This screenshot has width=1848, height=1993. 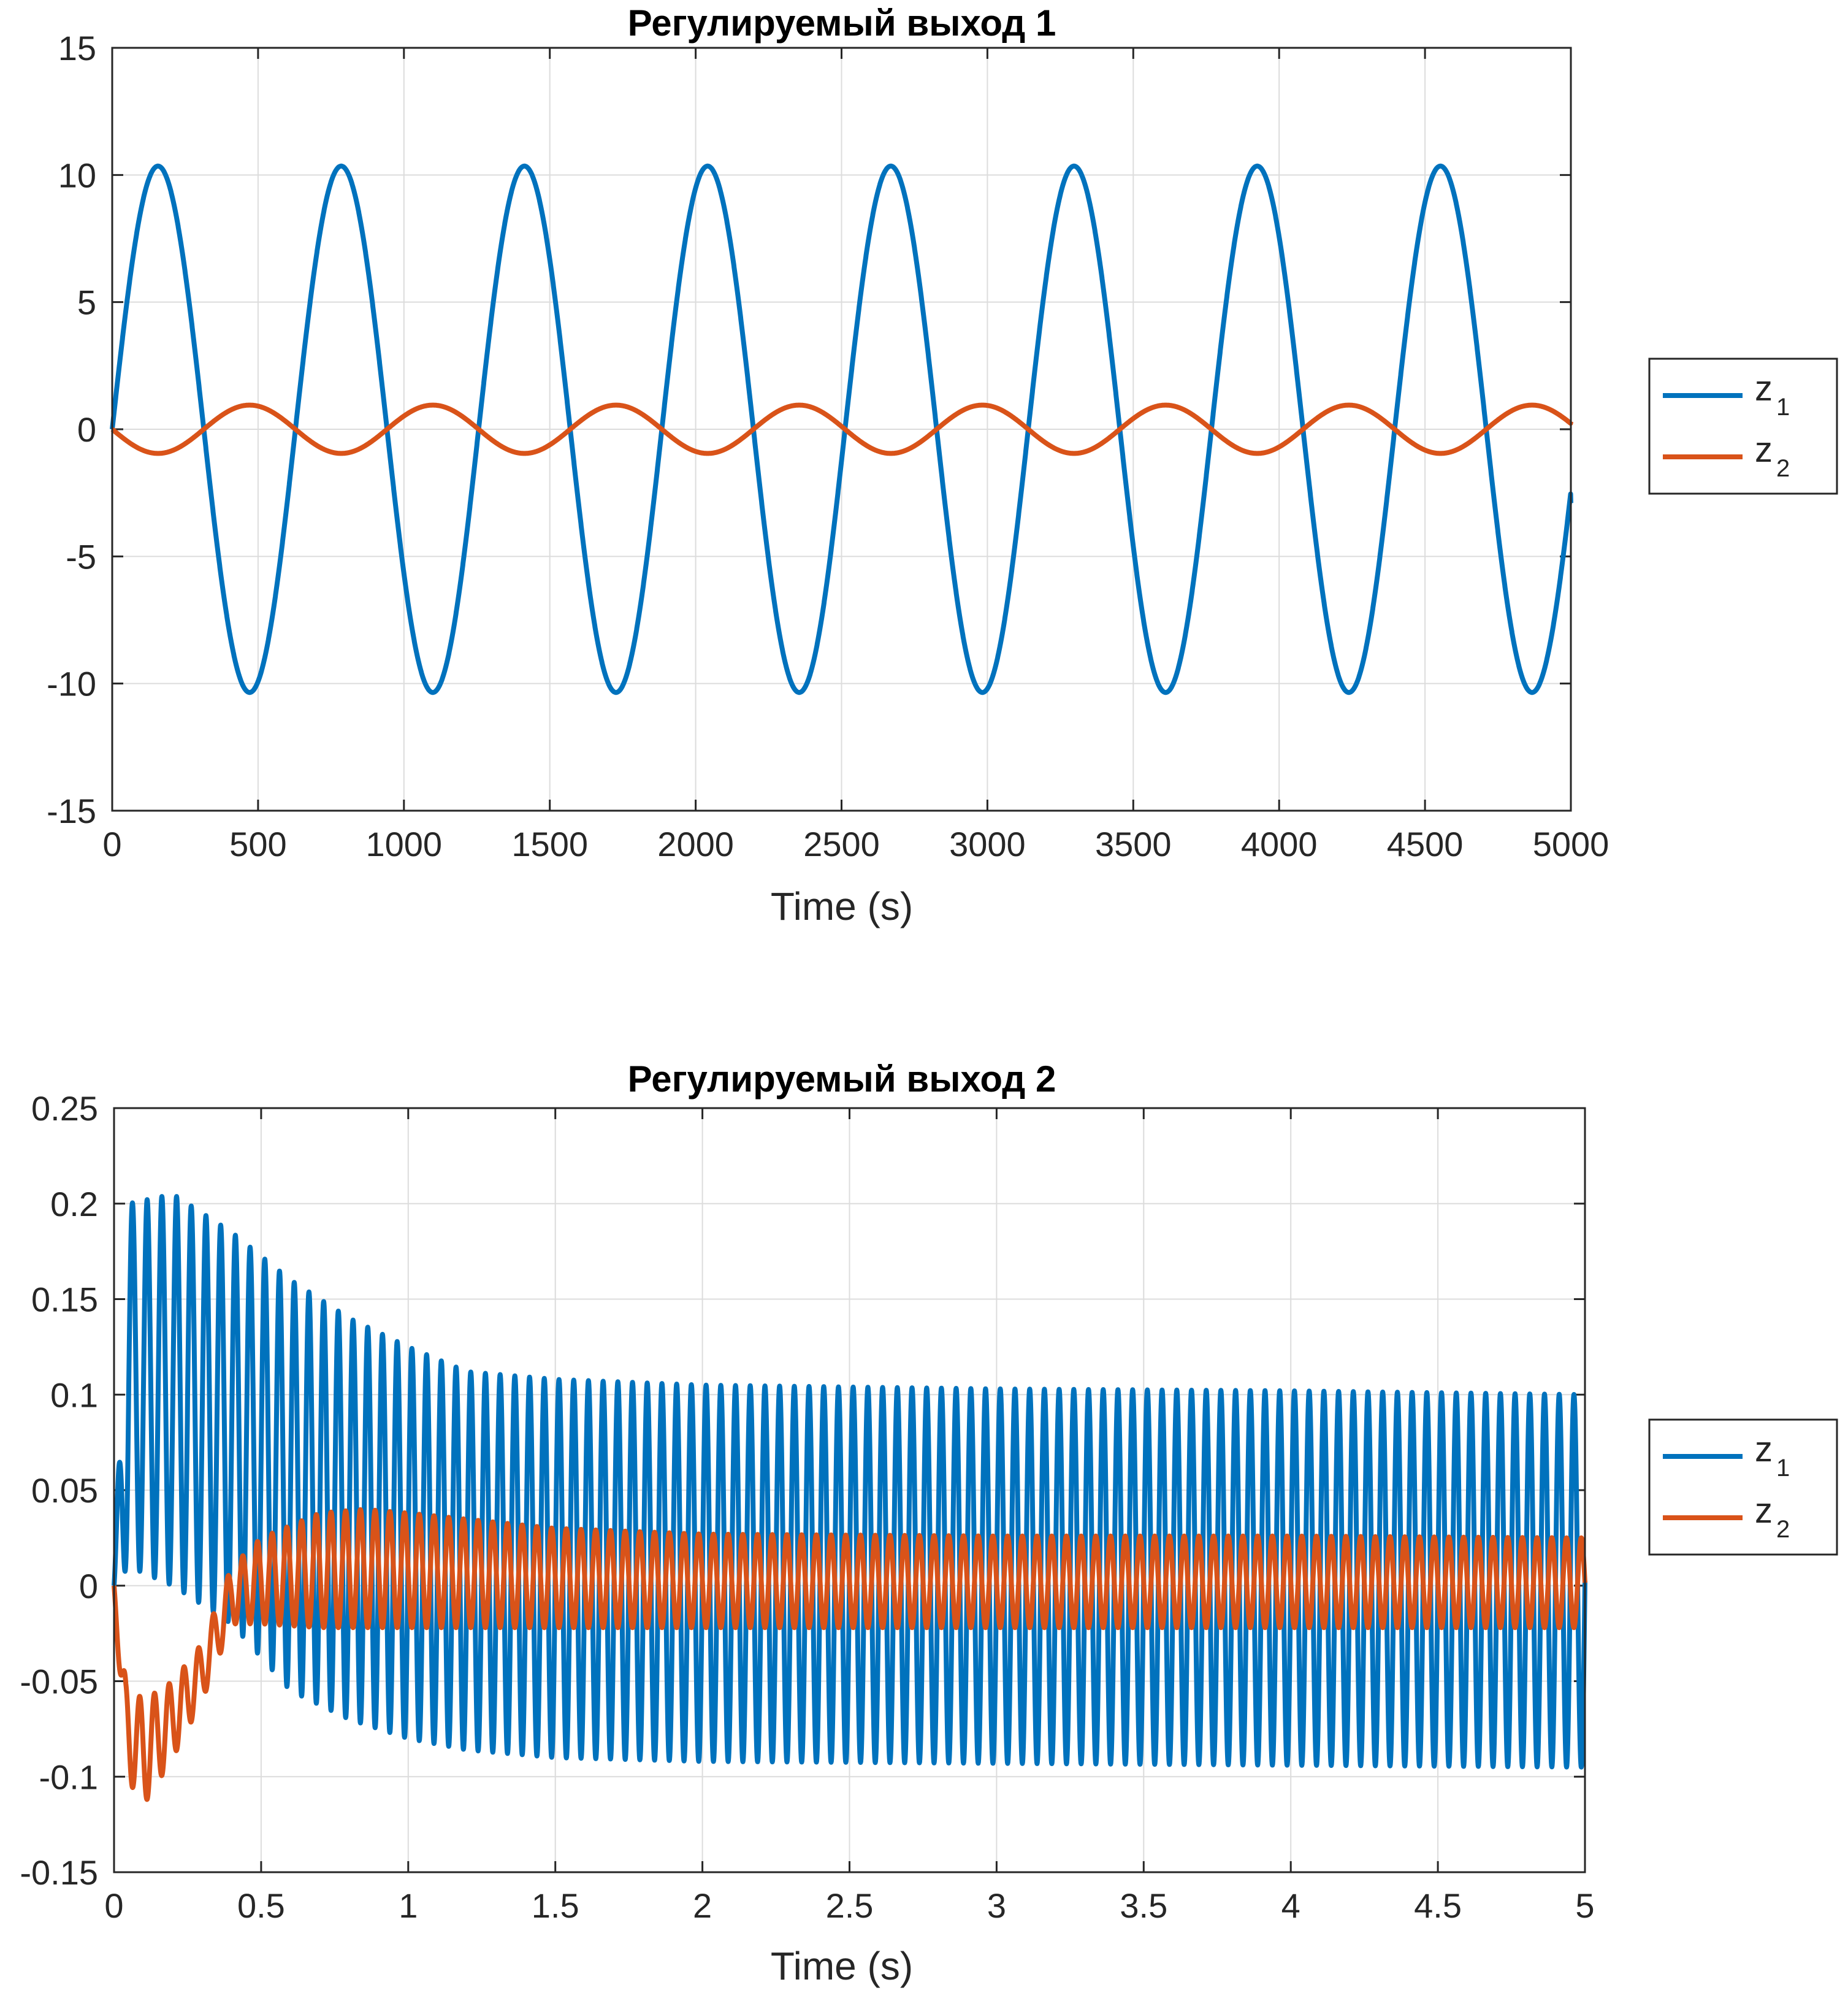 I want to click on x-tick-label: 4, so click(x=1290, y=1905).